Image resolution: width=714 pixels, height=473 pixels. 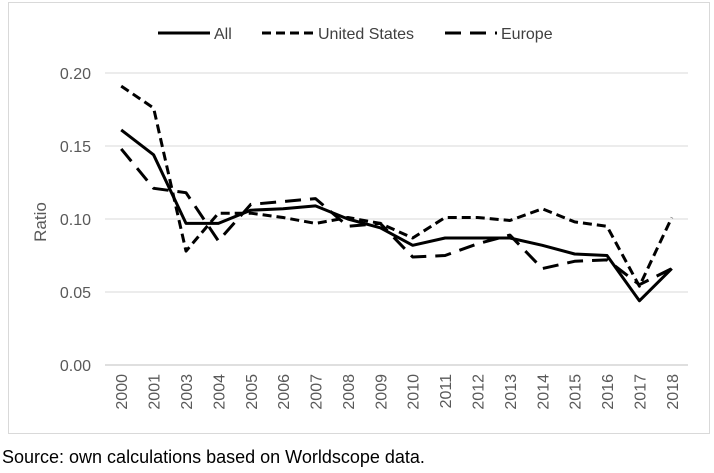 What do you see at coordinates (640, 392) in the screenshot?
I see `x-tick-label: 2017` at bounding box center [640, 392].